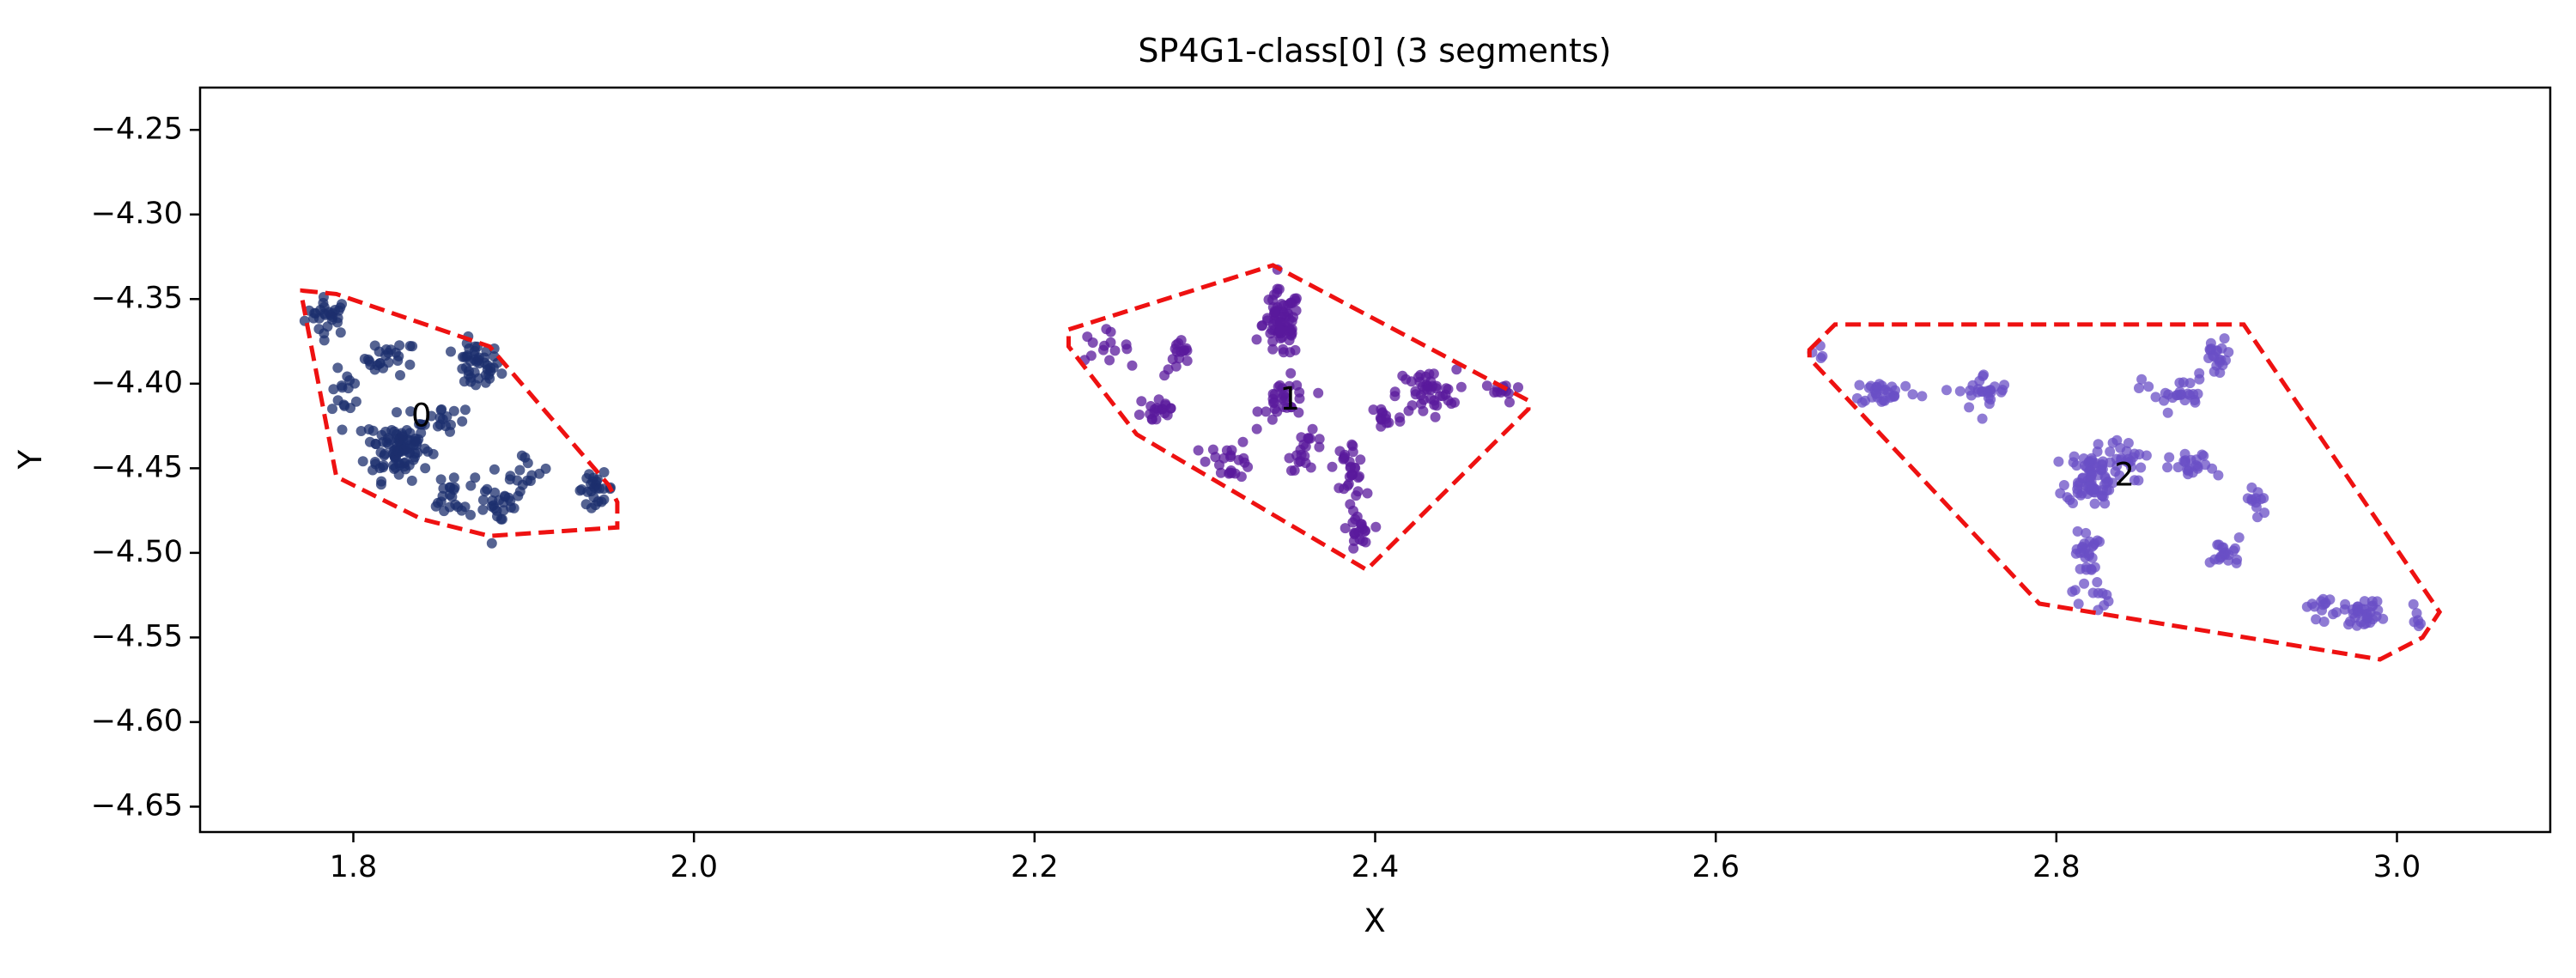  I want to click on cluster-0-hull, so click(460, 413).